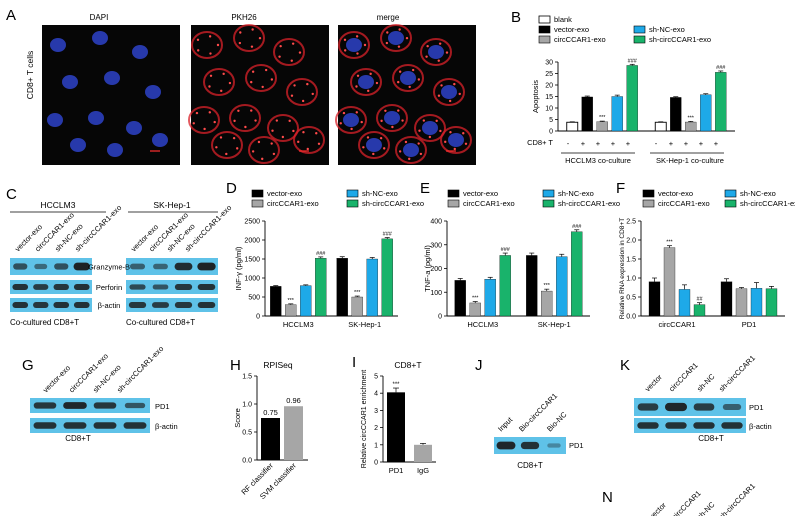 Image resolution: width=795 pixels, height=516 pixels. I want to click on panel-c-caption-hcclm3: Co-cultured CD8+T, so click(44, 322).